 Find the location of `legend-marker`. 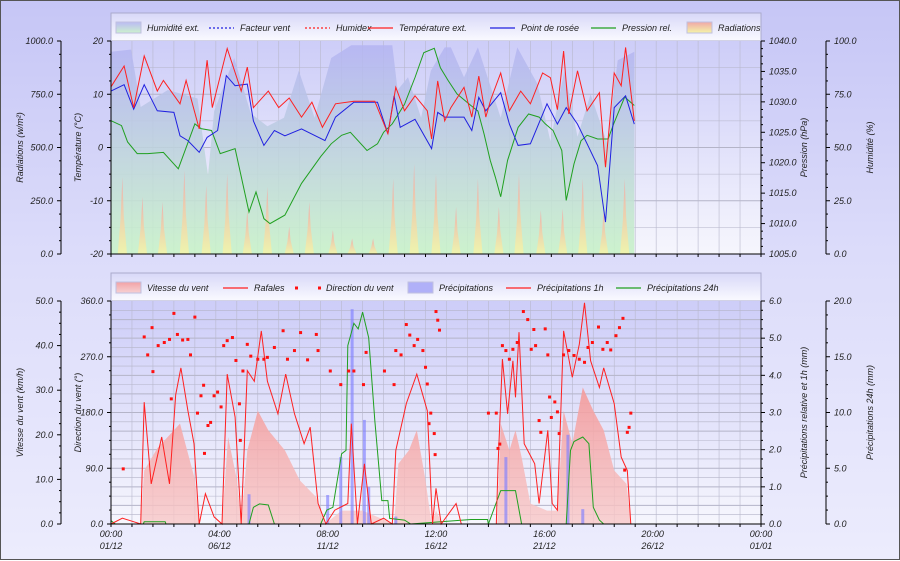

legend-marker is located at coordinates (319, 288).